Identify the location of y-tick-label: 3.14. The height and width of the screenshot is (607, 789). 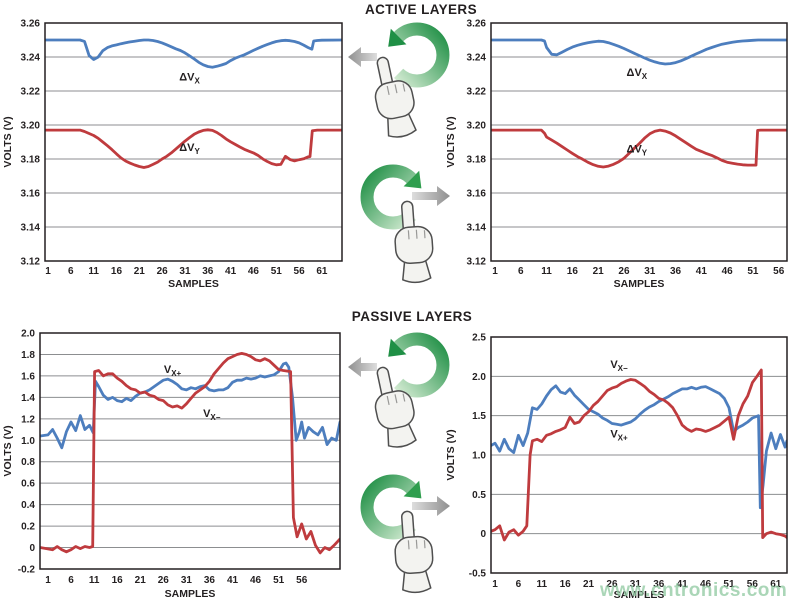
(31, 228).